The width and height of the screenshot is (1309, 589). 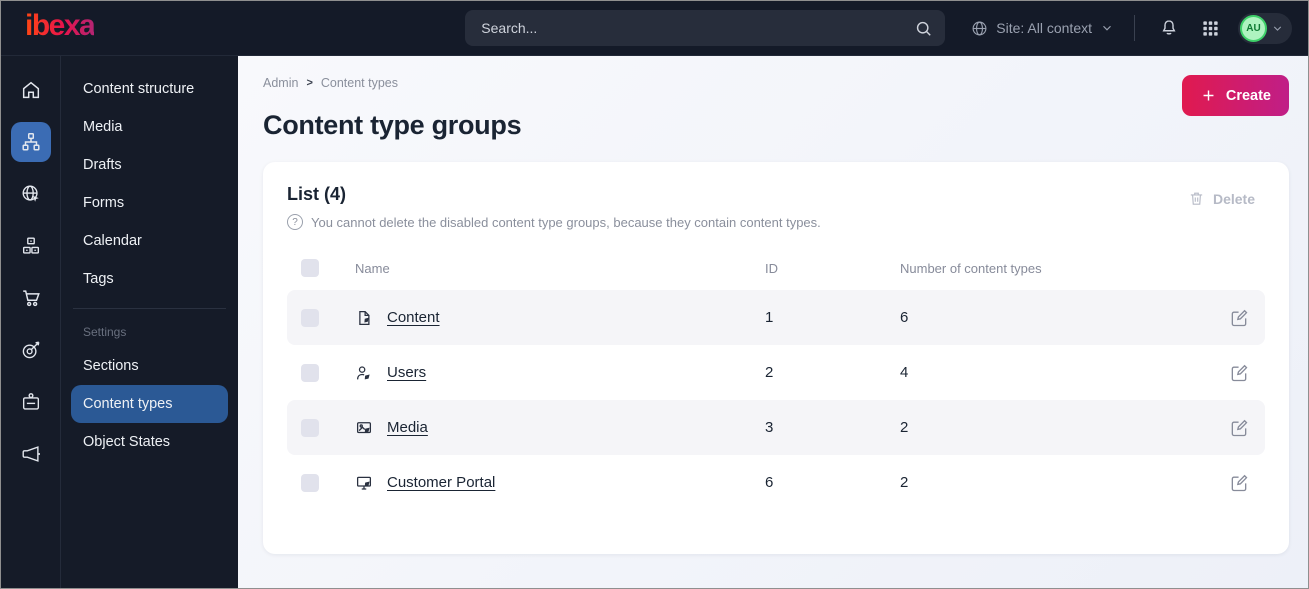 I want to click on sidebar-item-drafts: Drafts, so click(x=102, y=165).